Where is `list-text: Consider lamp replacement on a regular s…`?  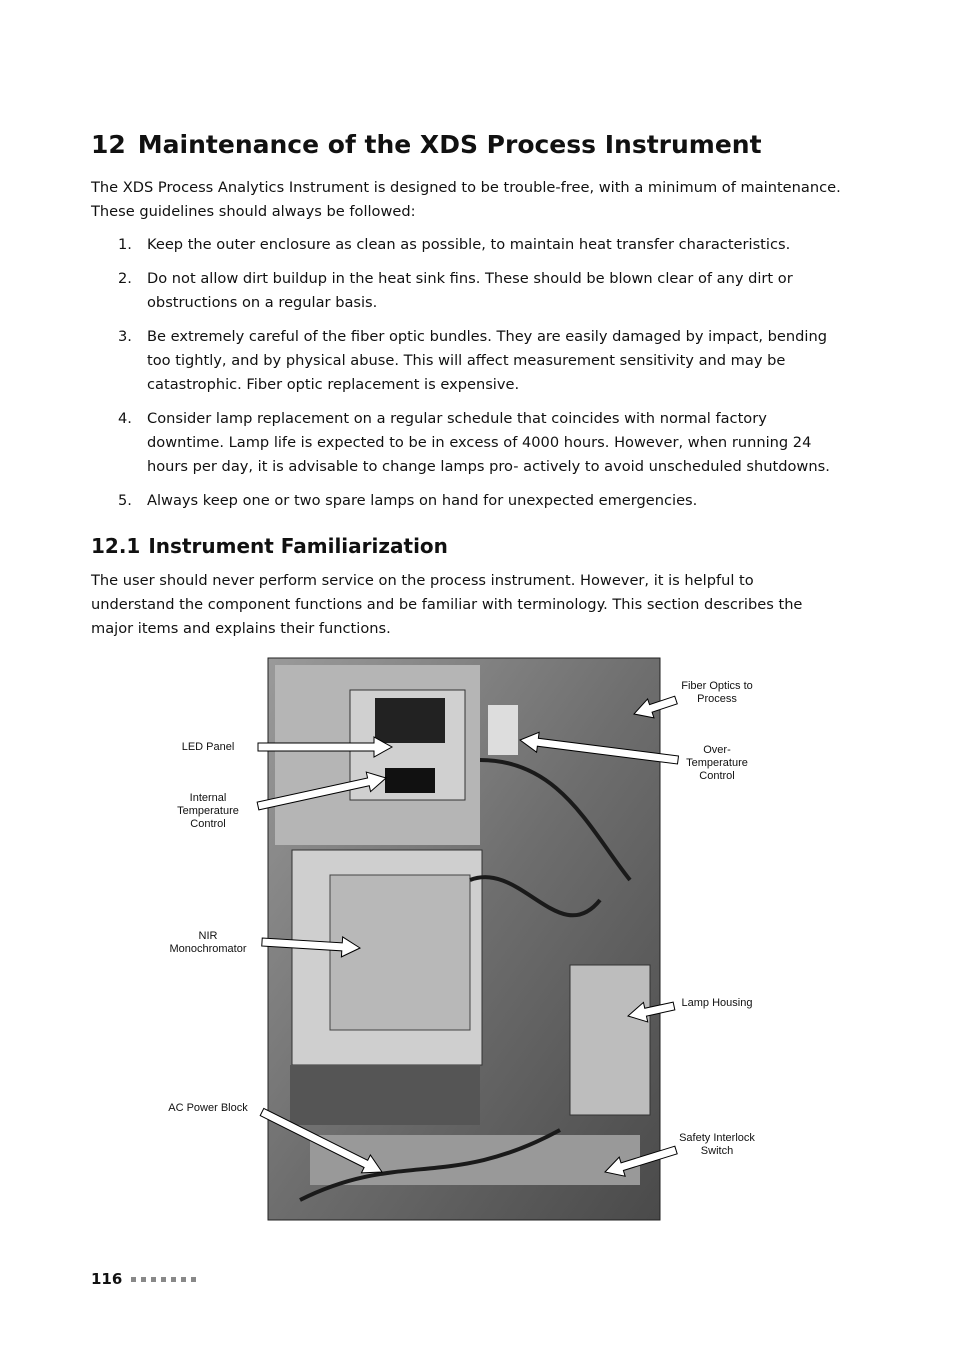
list-text: Consider lamp replacement on a regular s… is located at coordinates (488, 442).